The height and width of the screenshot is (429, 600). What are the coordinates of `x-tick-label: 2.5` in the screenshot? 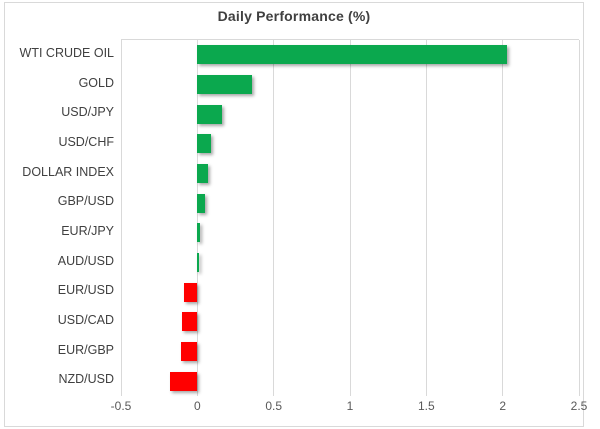 It's located at (579, 406).